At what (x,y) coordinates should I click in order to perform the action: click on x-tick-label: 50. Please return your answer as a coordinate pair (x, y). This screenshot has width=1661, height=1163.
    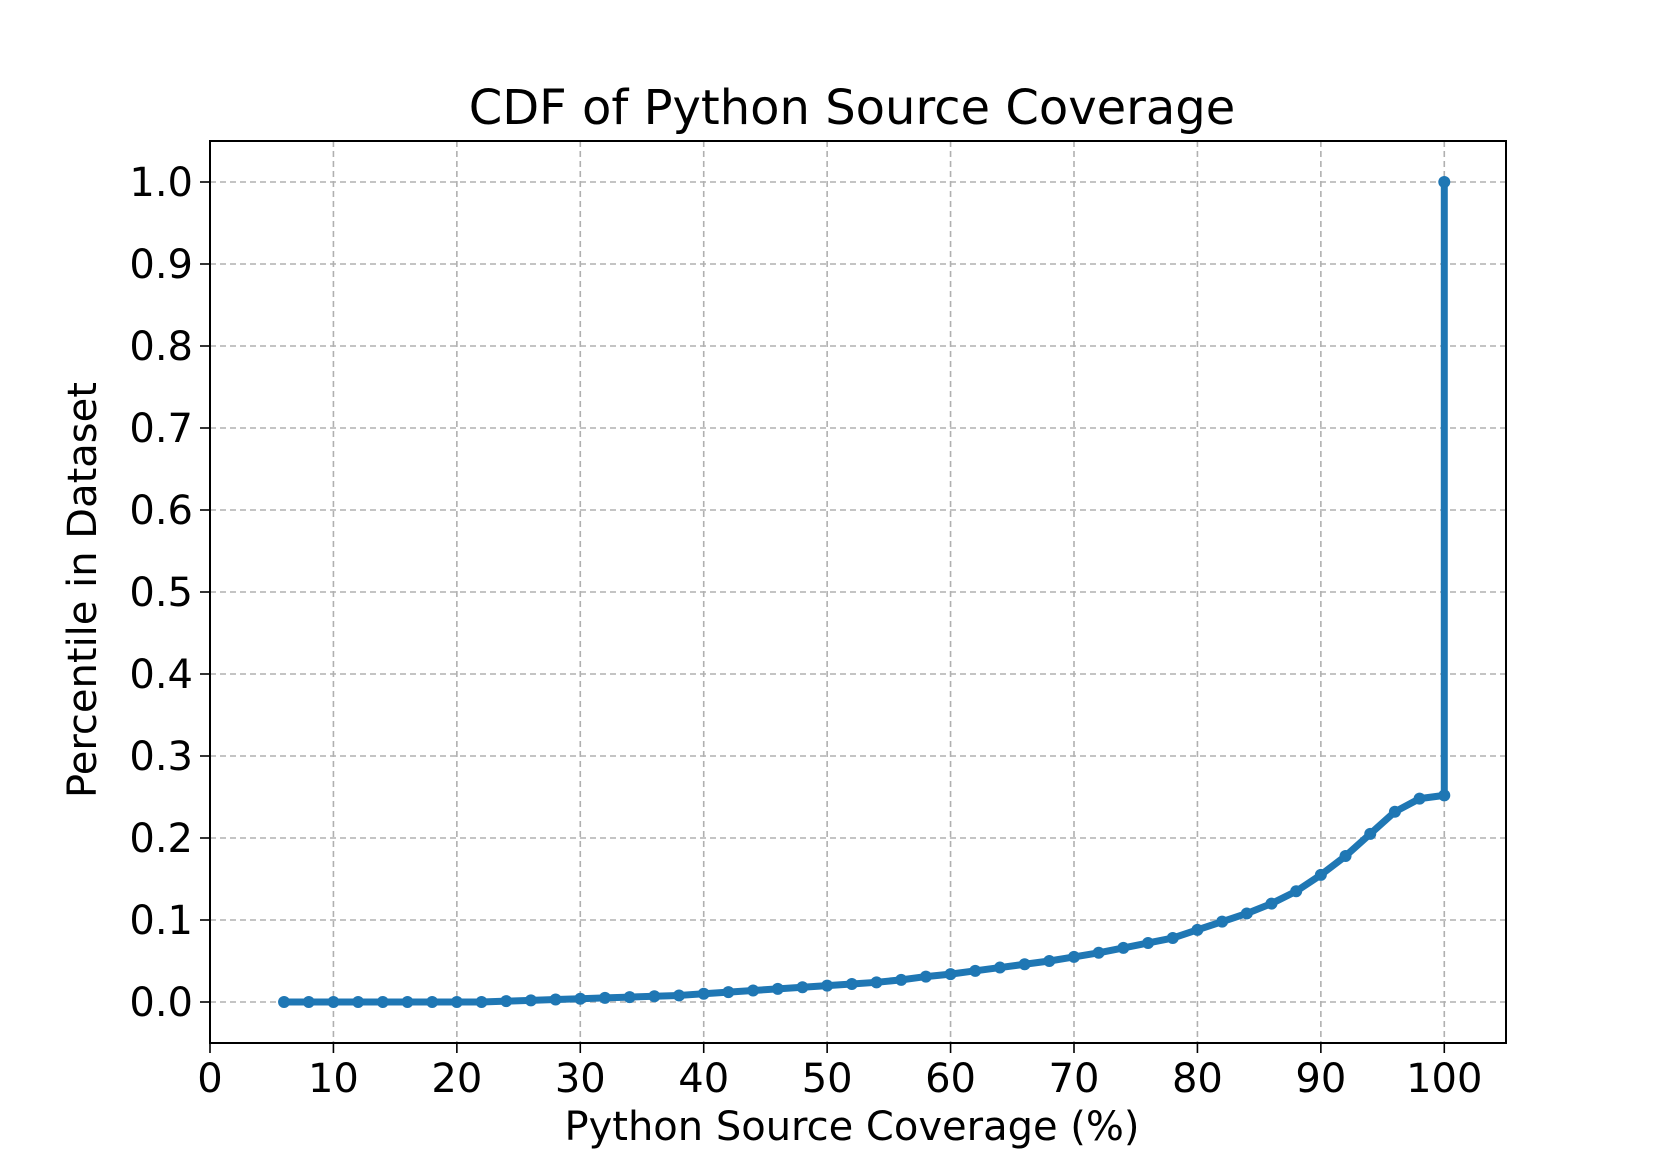
    Looking at the image, I should click on (827, 1079).